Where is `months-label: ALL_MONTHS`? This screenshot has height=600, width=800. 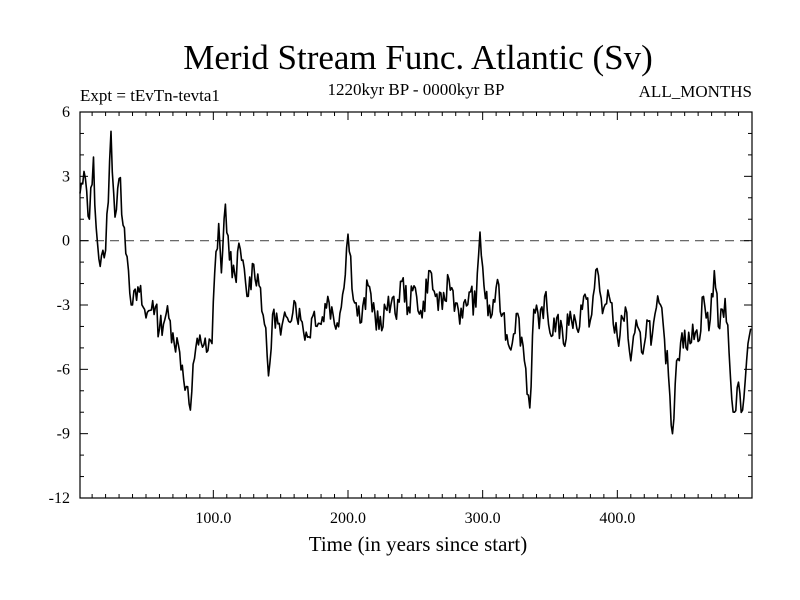
months-label: ALL_MONTHS is located at coordinates (695, 91).